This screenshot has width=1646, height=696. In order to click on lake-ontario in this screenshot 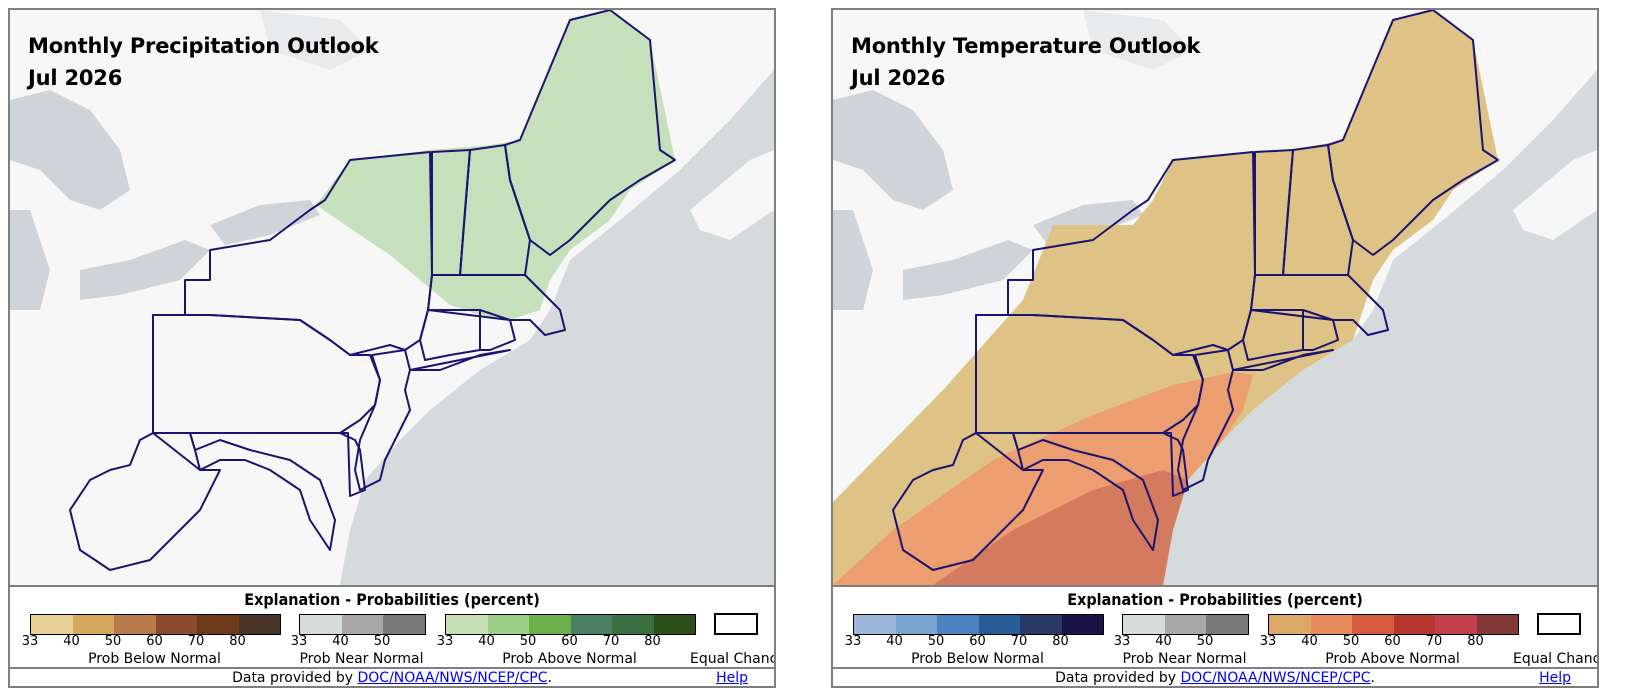, I will do `click(265, 222)`.